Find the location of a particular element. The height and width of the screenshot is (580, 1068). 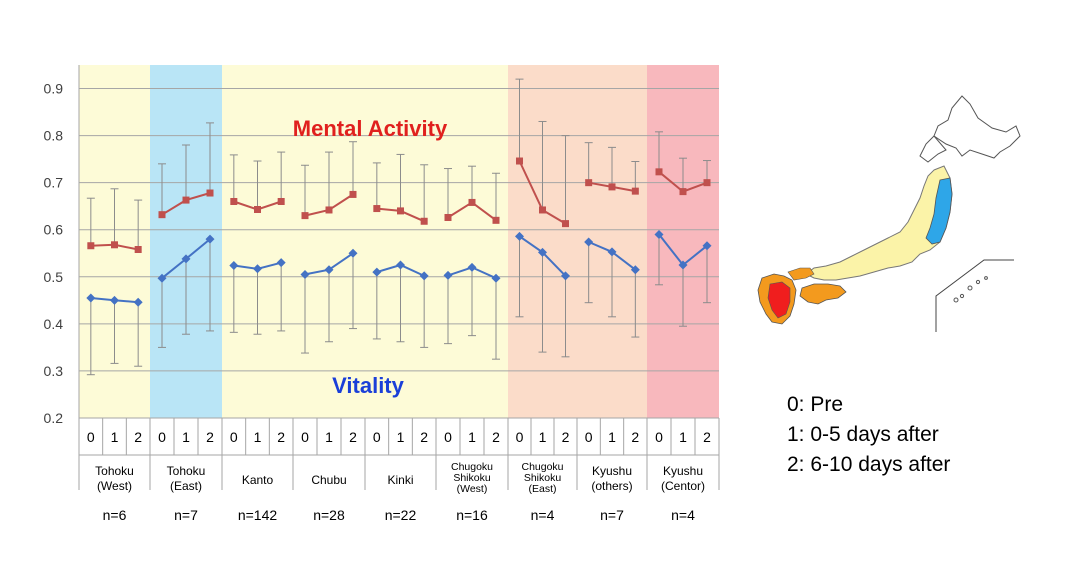

map-kyushu-center is located at coordinates (779, 300).